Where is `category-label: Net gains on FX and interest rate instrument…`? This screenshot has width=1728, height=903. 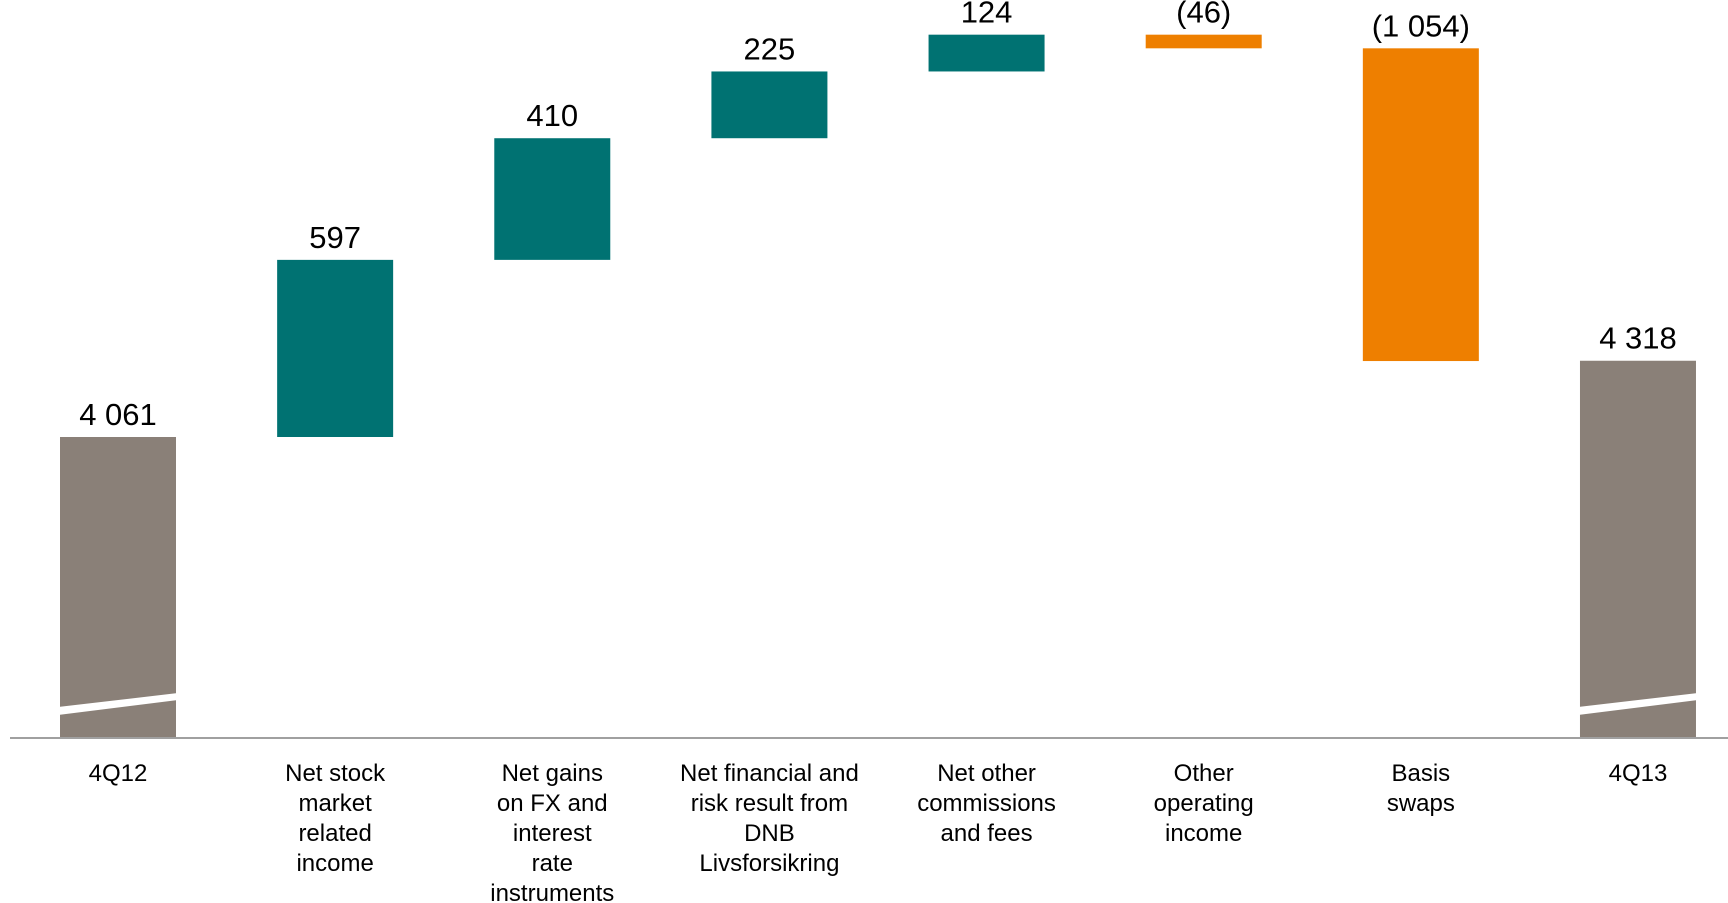
category-label: Net gains on FX and interest rate instrument… is located at coordinates (552, 831).